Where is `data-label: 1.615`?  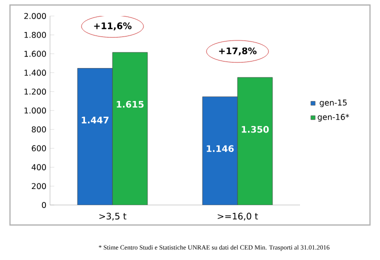 data-label: 1.615 is located at coordinates (130, 104).